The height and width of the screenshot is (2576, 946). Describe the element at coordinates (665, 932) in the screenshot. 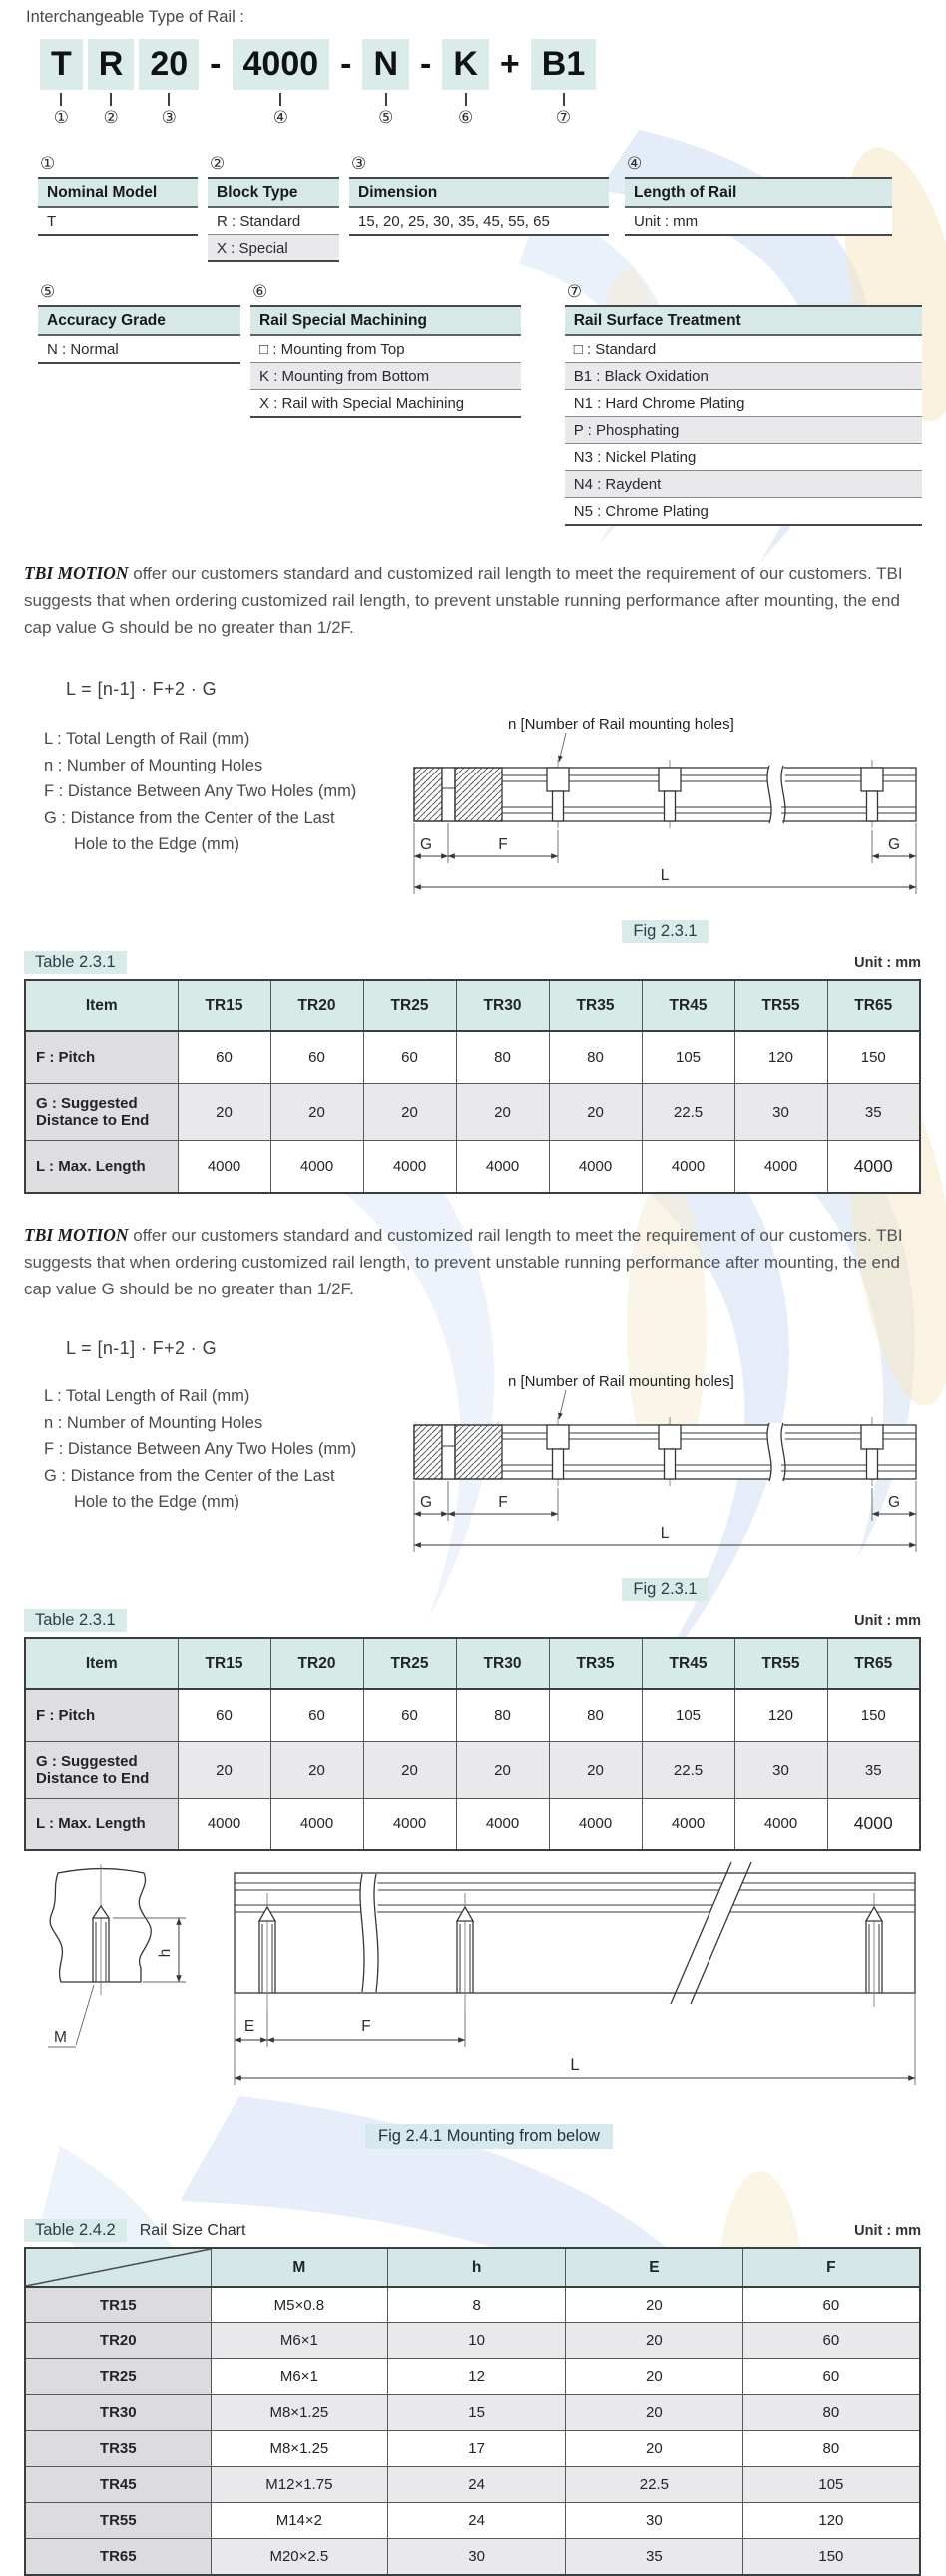

I see `figure-caption: Fig 2.3.1` at that location.